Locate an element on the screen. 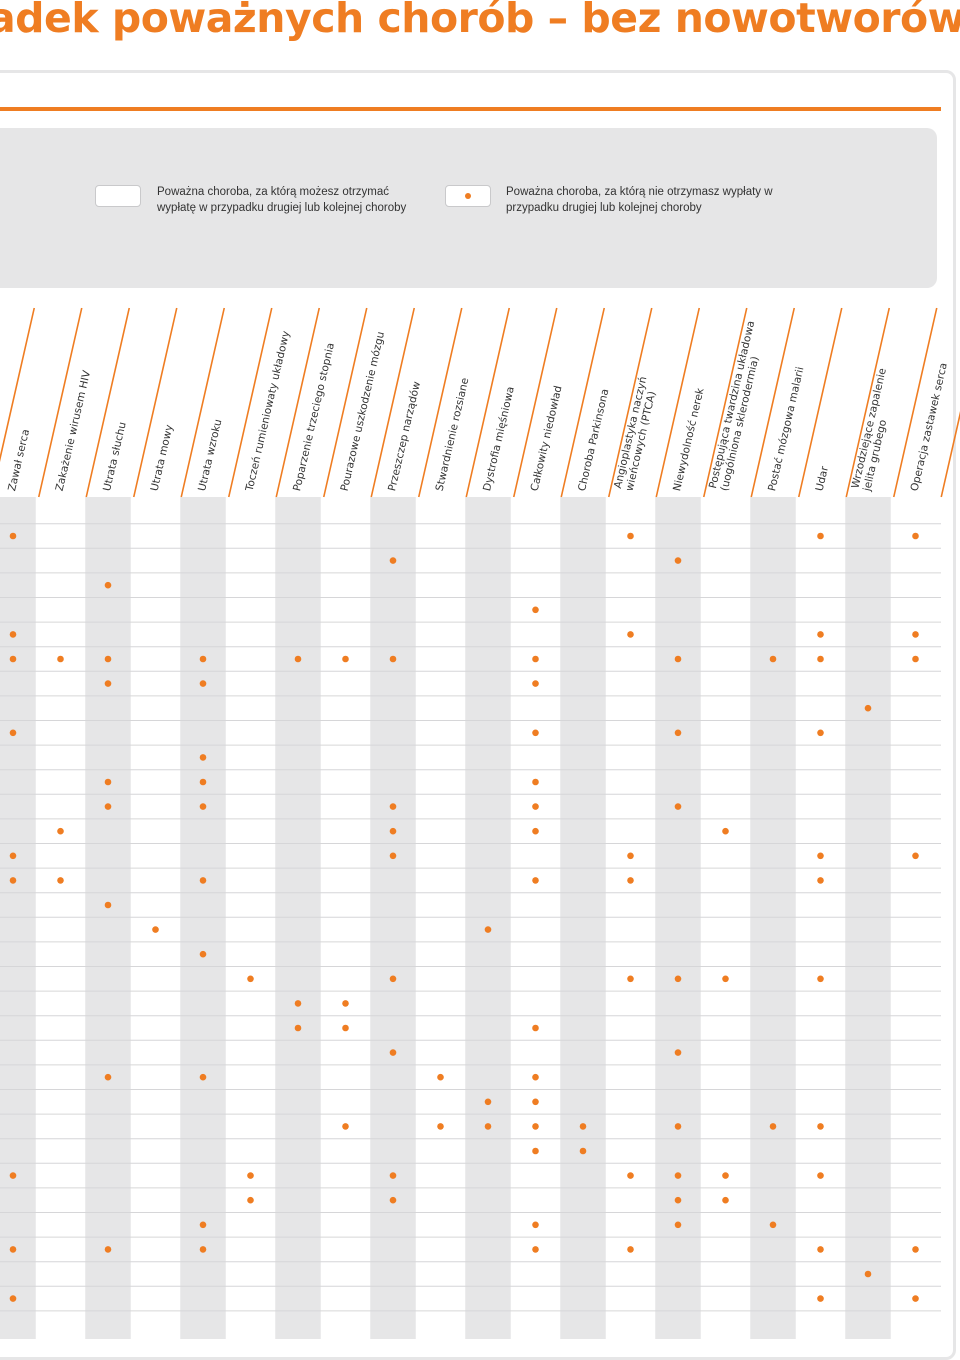 The height and width of the screenshot is (1360, 960). column-label: Utrata mowy is located at coordinates (162, 457).